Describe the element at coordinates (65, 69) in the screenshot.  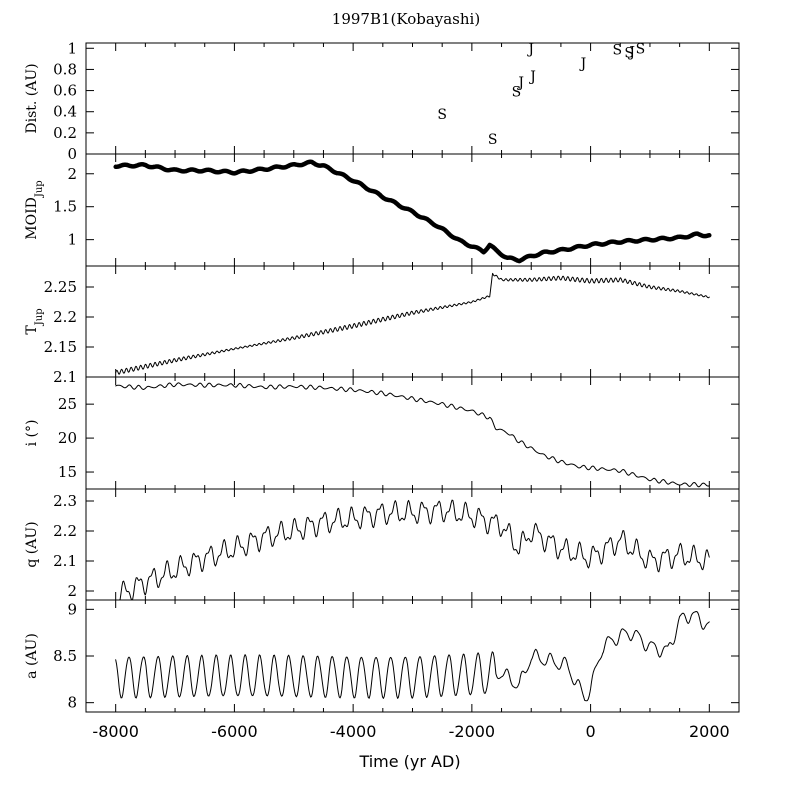
I see `y-tick-label: 0.8` at that location.